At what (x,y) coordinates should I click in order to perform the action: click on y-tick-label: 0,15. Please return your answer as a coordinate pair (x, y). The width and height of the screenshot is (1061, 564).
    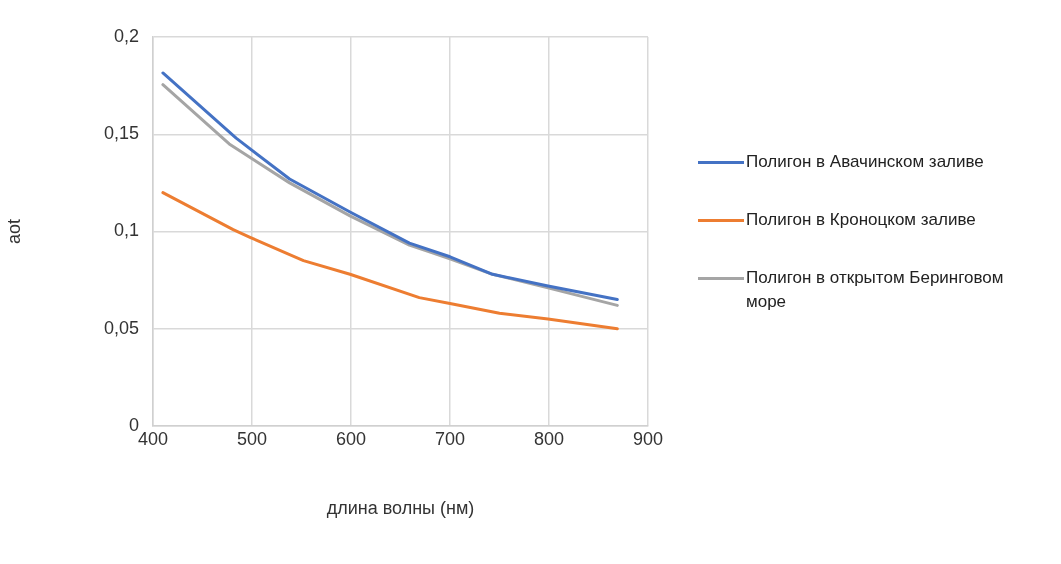
    Looking at the image, I should click on (121, 133).